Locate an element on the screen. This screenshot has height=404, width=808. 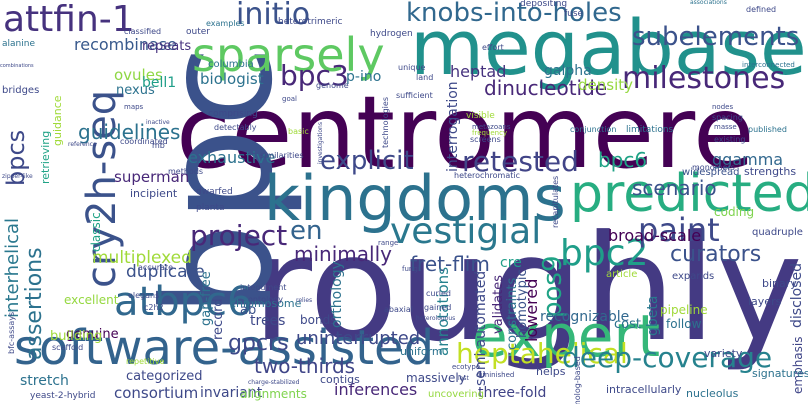
word-trees: trees is located at coordinates (268, 321).